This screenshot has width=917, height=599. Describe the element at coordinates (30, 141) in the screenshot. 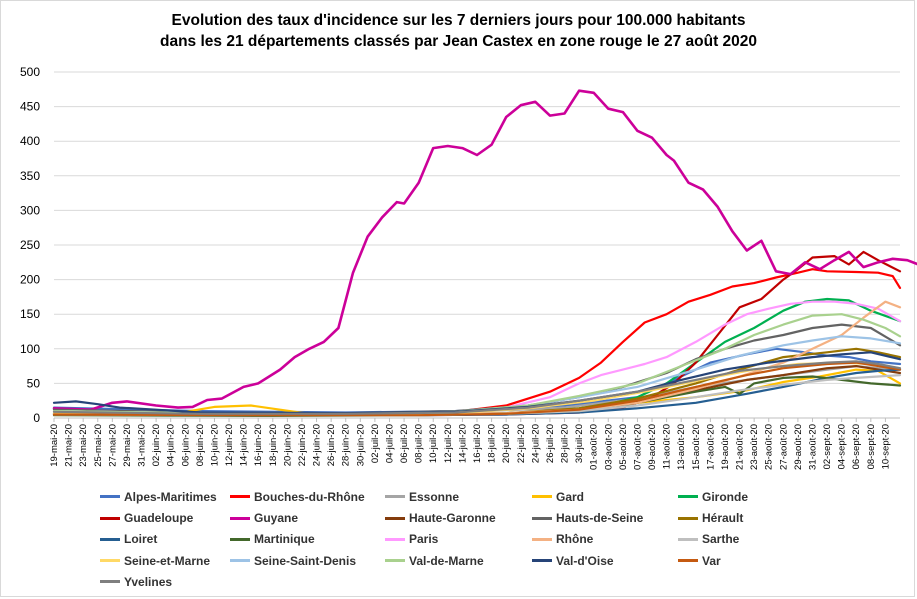

I see `y-tick-label: 400` at that location.